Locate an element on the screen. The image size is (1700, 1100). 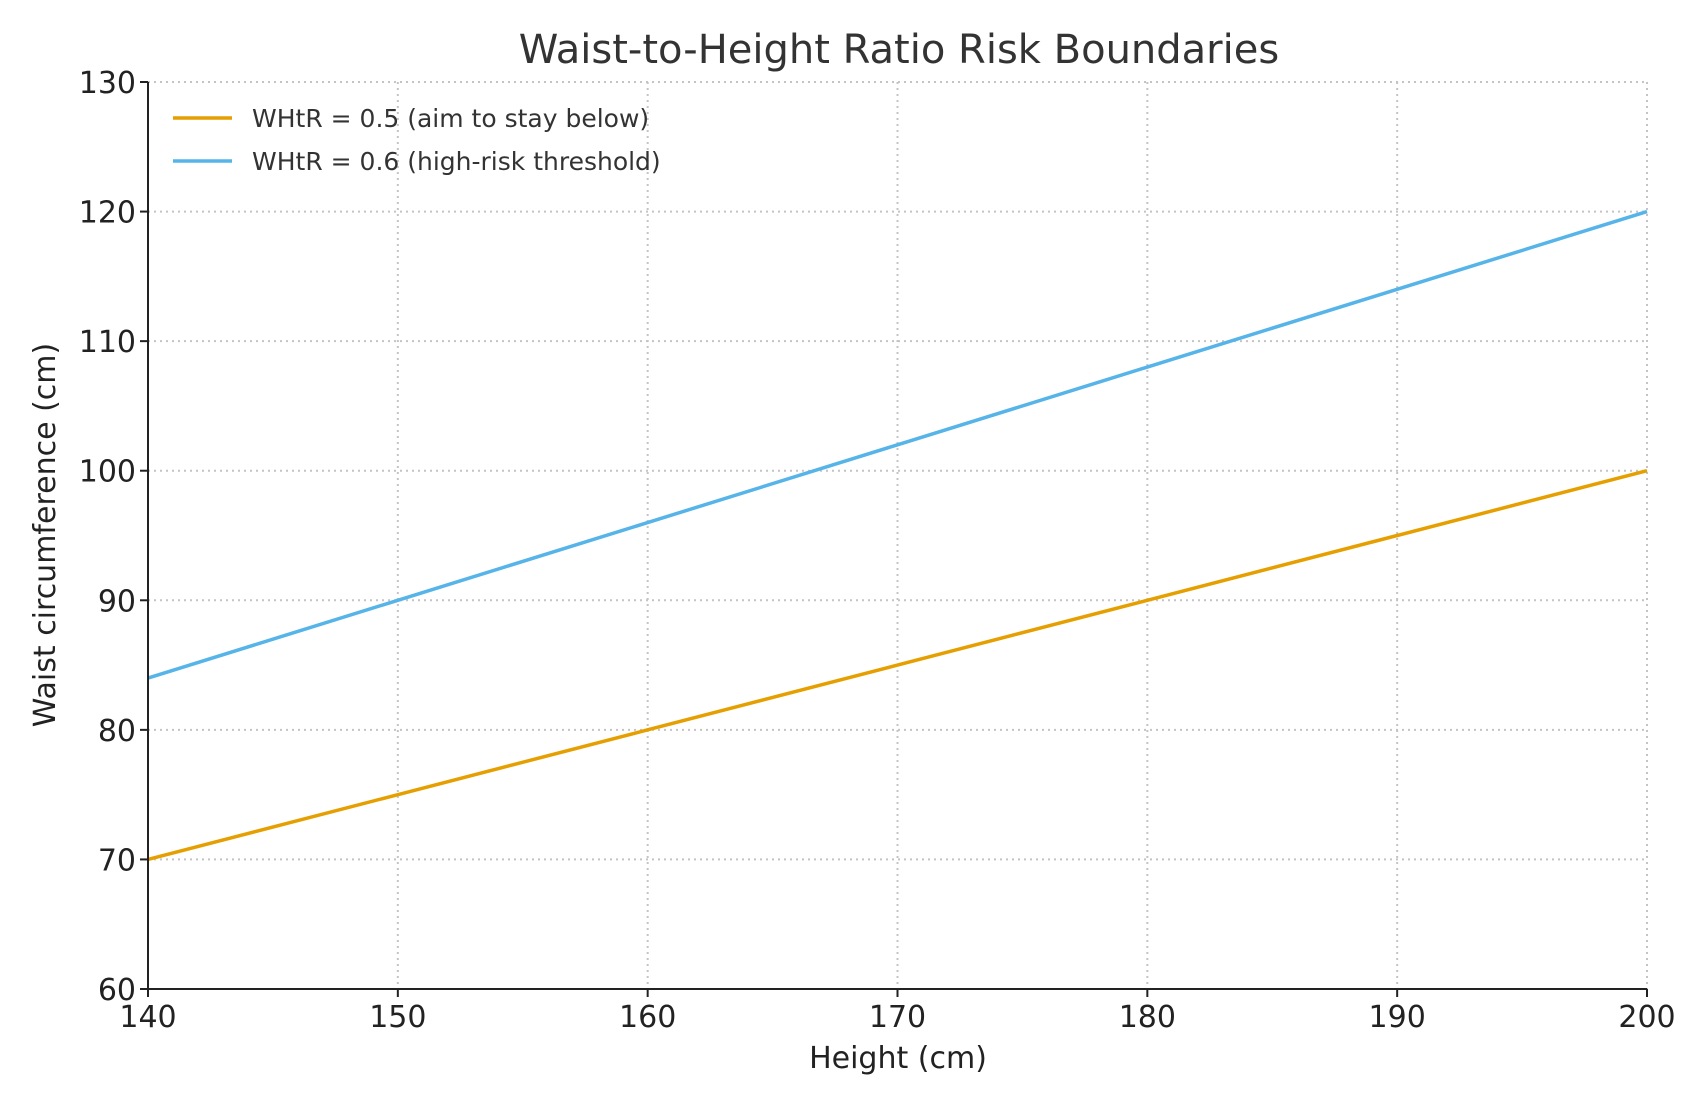
y-tick-label: 110 is located at coordinates (107, 342).